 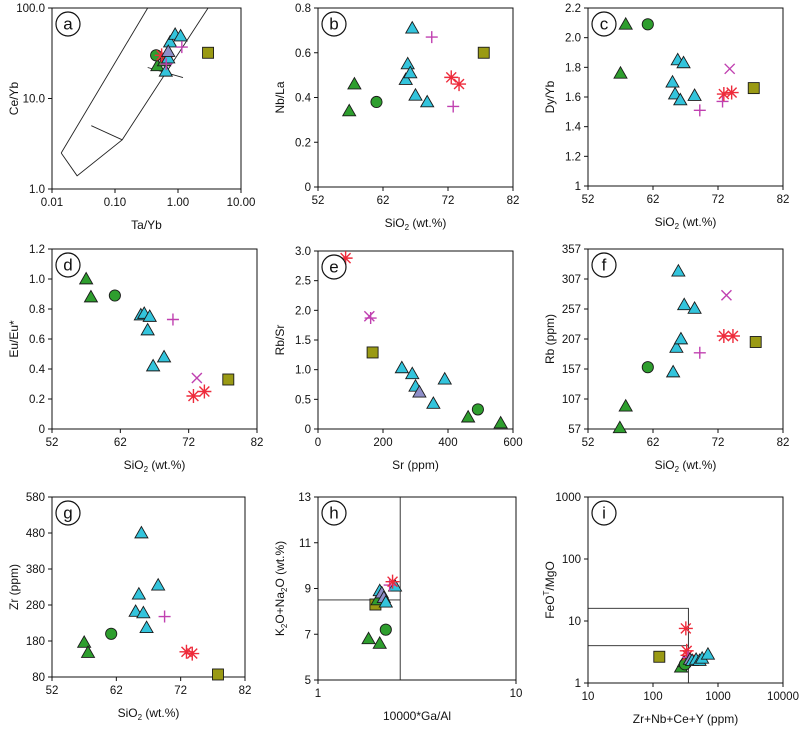 What do you see at coordinates (303, 400) in the screenshot?
I see `y-tick-label: 0.5` at bounding box center [303, 400].